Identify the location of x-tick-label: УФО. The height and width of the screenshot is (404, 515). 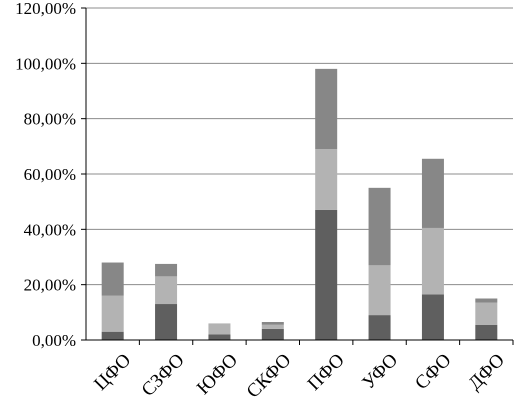
(380, 372).